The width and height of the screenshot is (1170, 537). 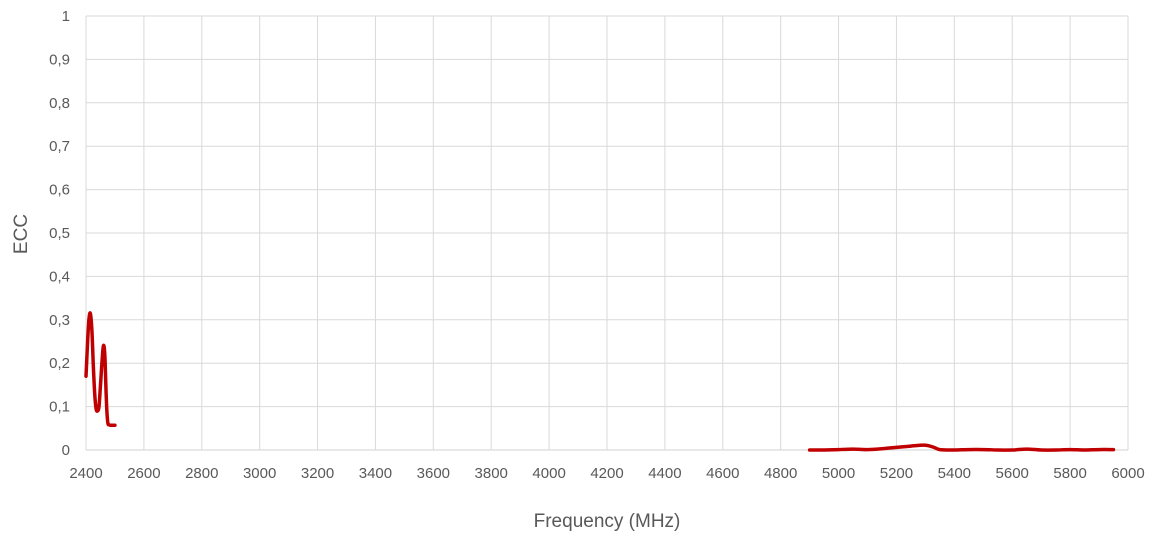 I want to click on y-tick-label: 1, so click(x=66, y=16).